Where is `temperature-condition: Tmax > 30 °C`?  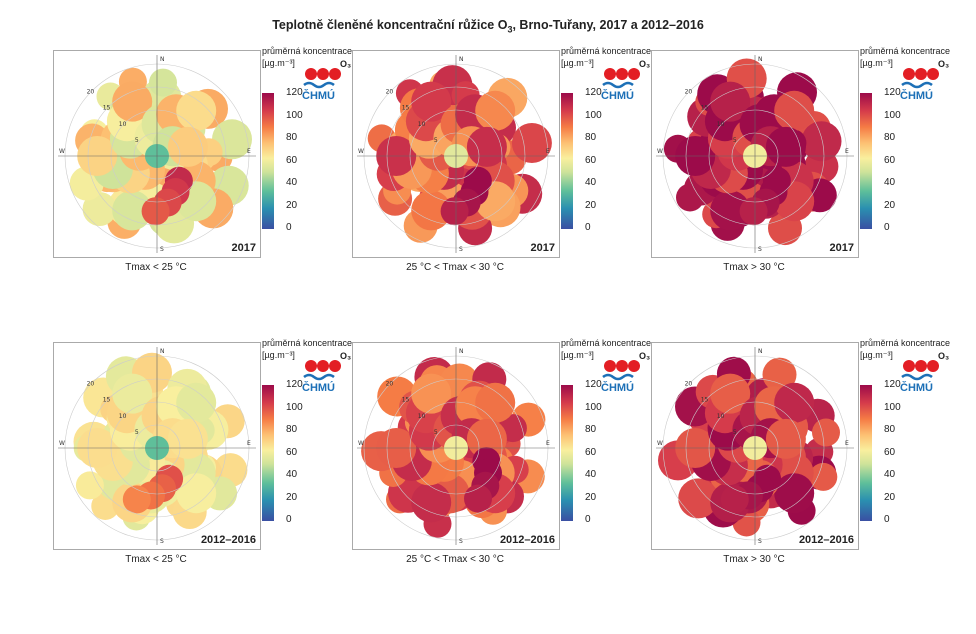
temperature-condition: Tmax > 30 °C is located at coordinates (754, 559).